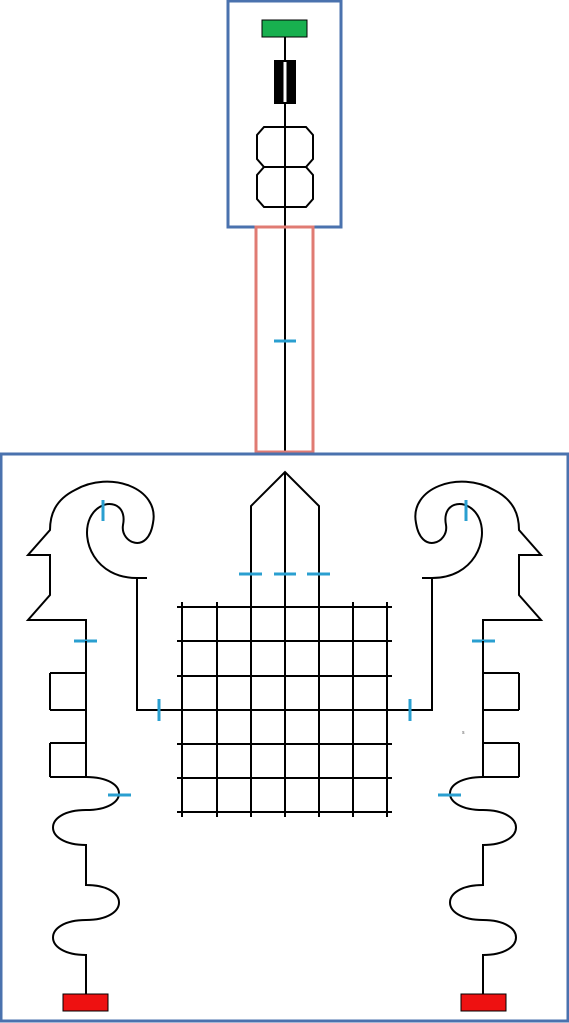 The width and height of the screenshot is (569, 1023). What do you see at coordinates (85, 1002) in the screenshot?
I see `left-red-sink` at bounding box center [85, 1002].